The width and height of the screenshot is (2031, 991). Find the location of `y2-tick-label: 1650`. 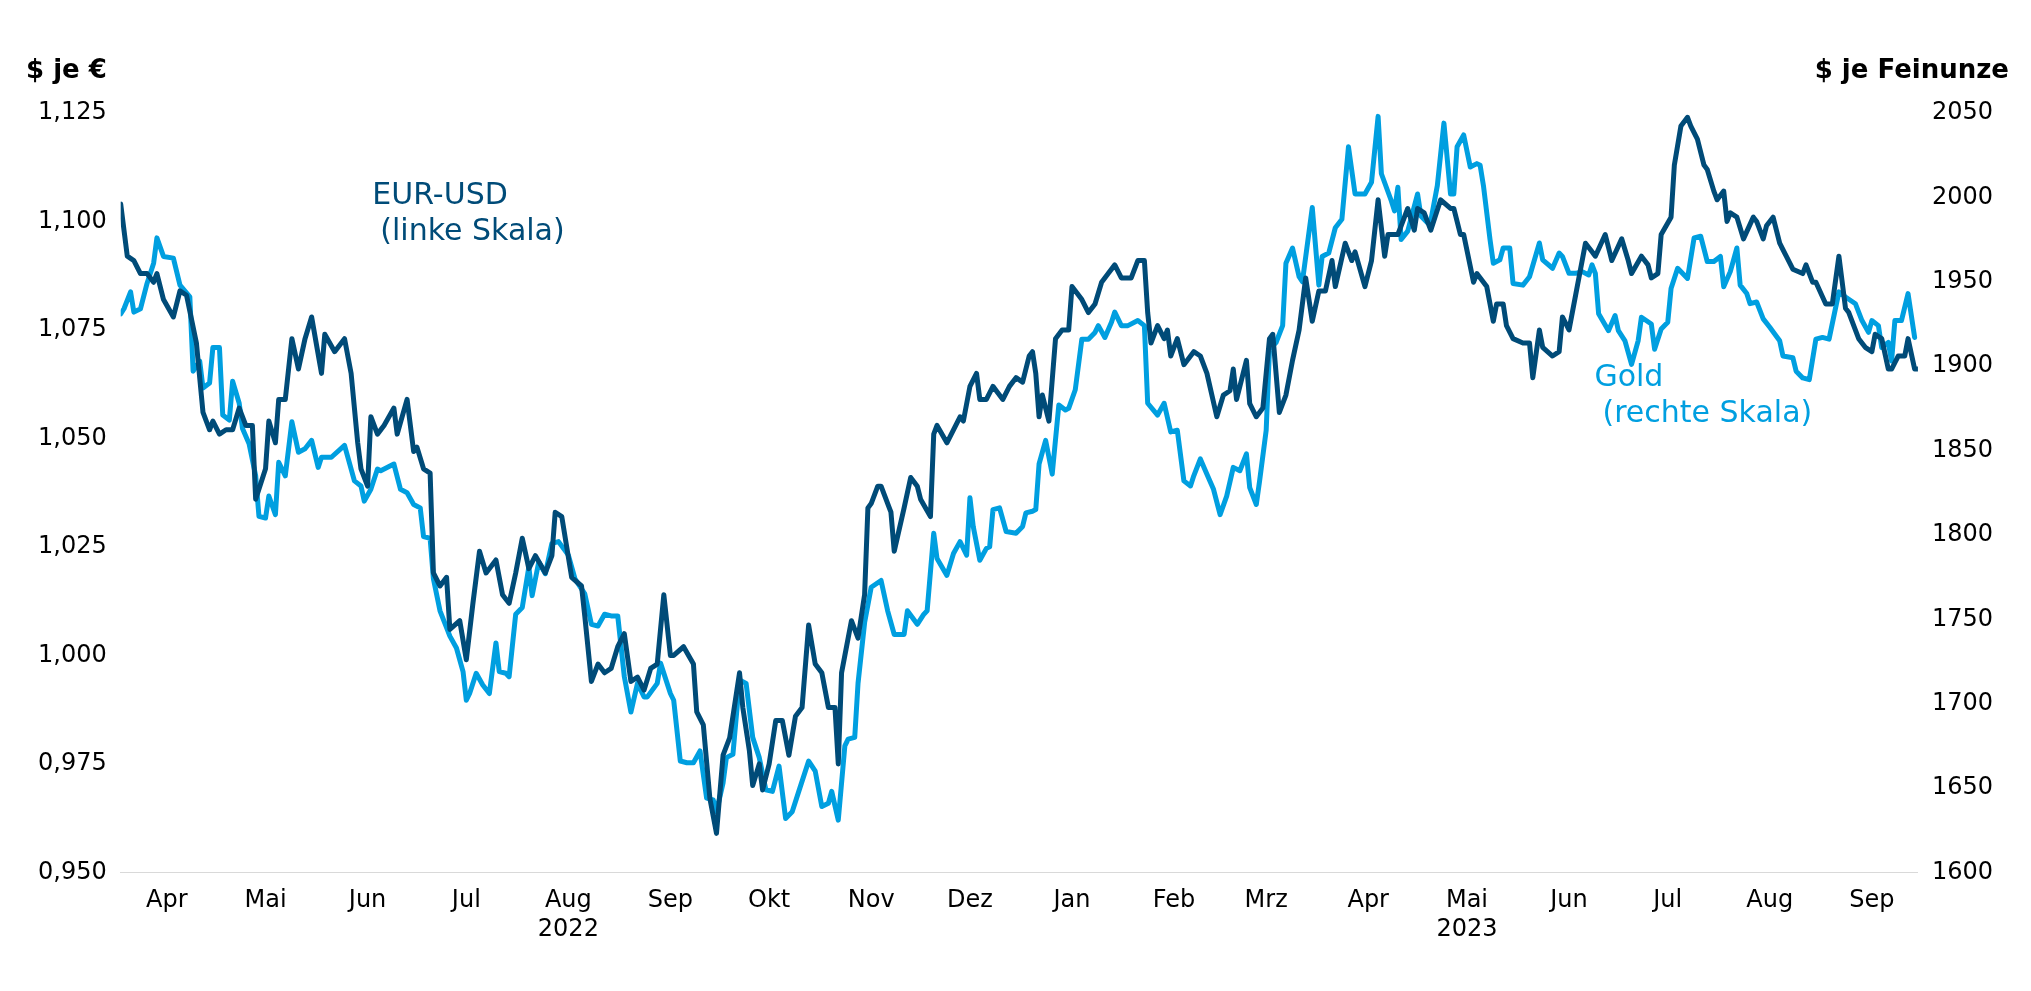

y2-tick-label: 1650 is located at coordinates (1962, 786).